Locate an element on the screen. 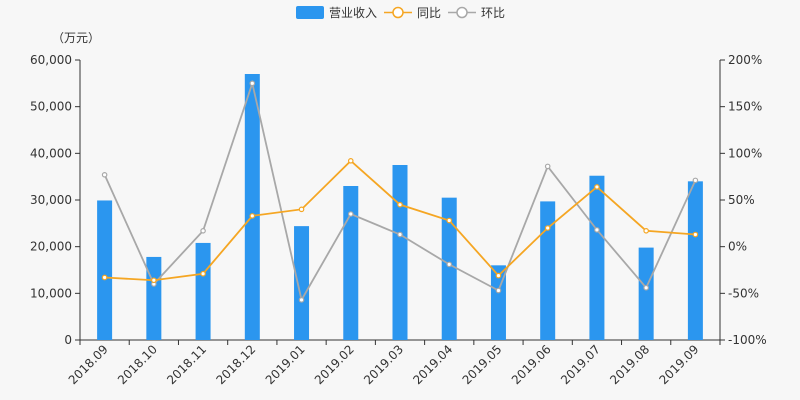 The image size is (800, 400). y-right-tick-label: 150% is located at coordinates (745, 107).